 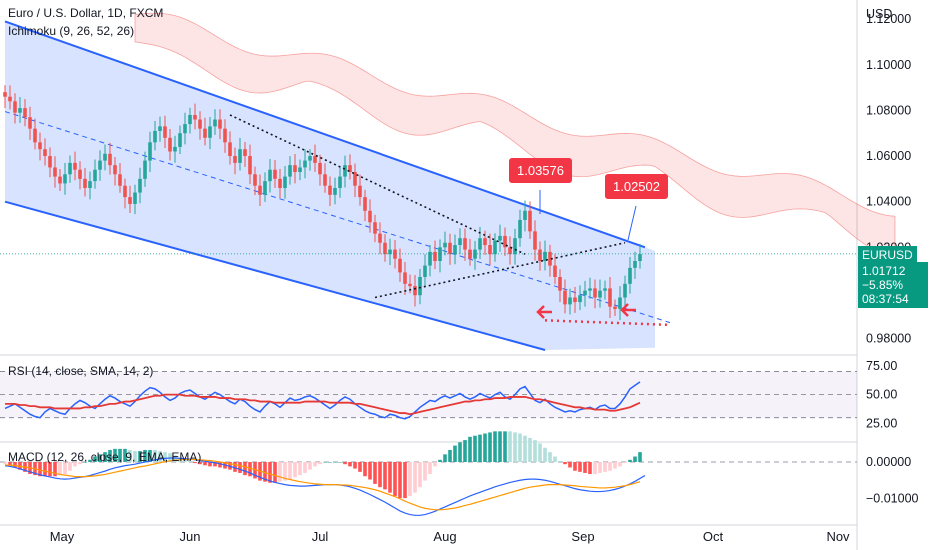 I want to click on rsi-tick-label: 50.00, so click(x=881, y=395).